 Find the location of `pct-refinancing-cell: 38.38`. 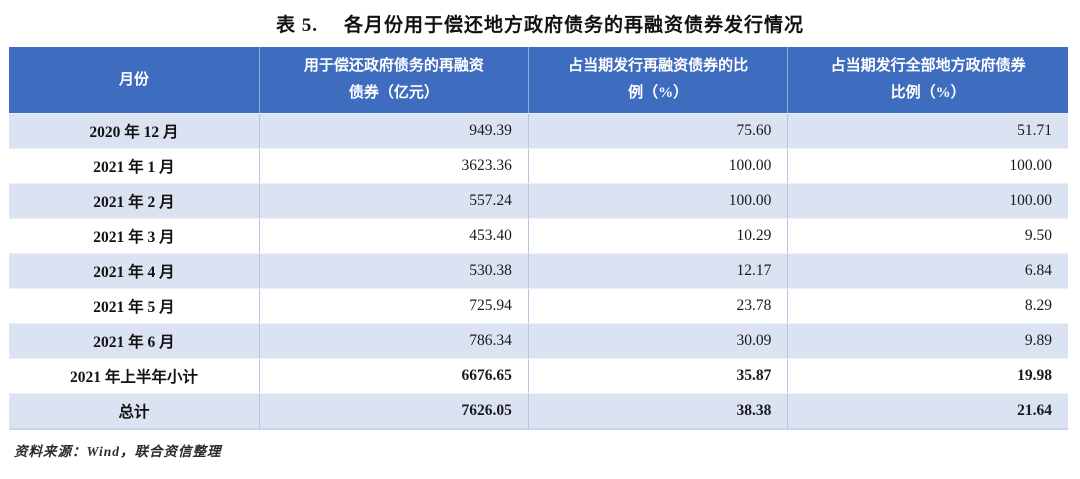

pct-refinancing-cell: 38.38 is located at coordinates (657, 411).